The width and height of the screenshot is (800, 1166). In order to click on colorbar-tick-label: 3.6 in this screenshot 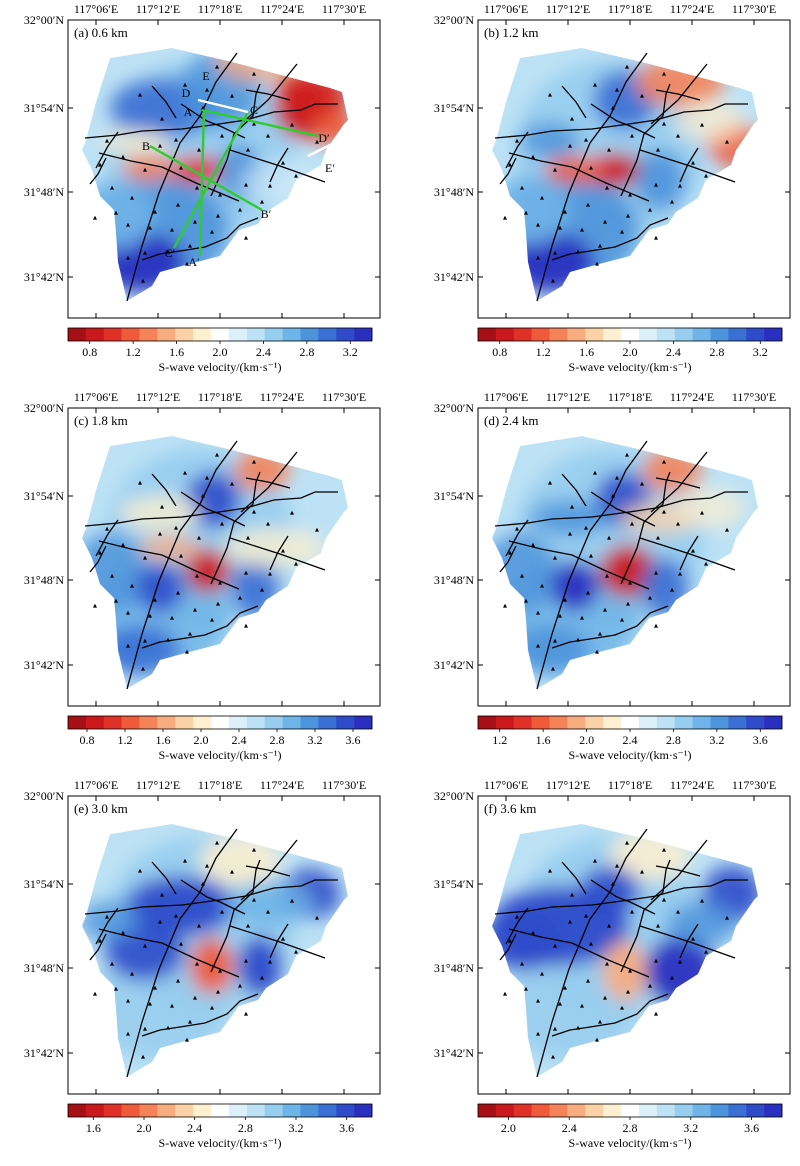, I will do `click(751, 1128)`.